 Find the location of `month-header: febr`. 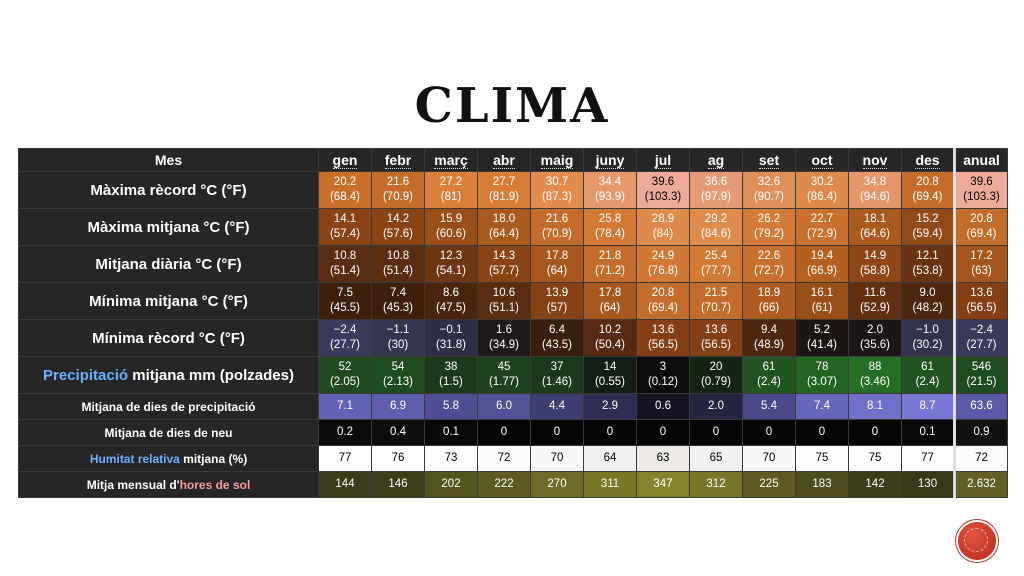

month-header: febr is located at coordinates (398, 160).